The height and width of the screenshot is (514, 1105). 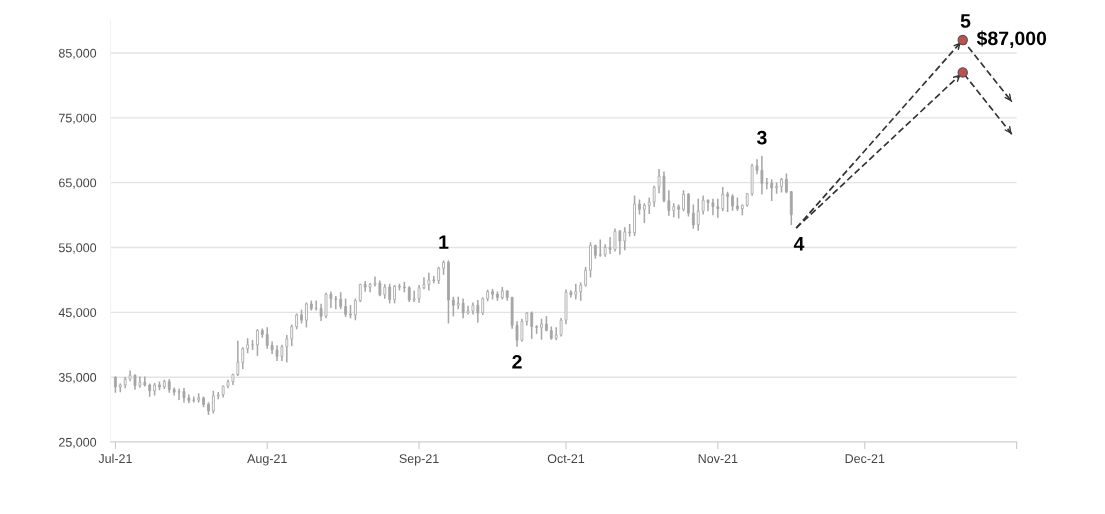 What do you see at coordinates (965, 21) in the screenshot?
I see `annotation: 5` at bounding box center [965, 21].